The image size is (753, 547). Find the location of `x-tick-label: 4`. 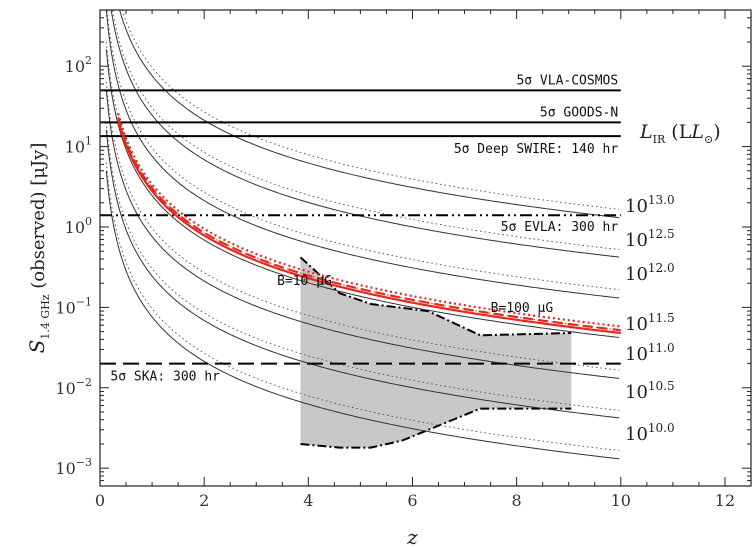

x-tick-label: 4 is located at coordinates (308, 500).